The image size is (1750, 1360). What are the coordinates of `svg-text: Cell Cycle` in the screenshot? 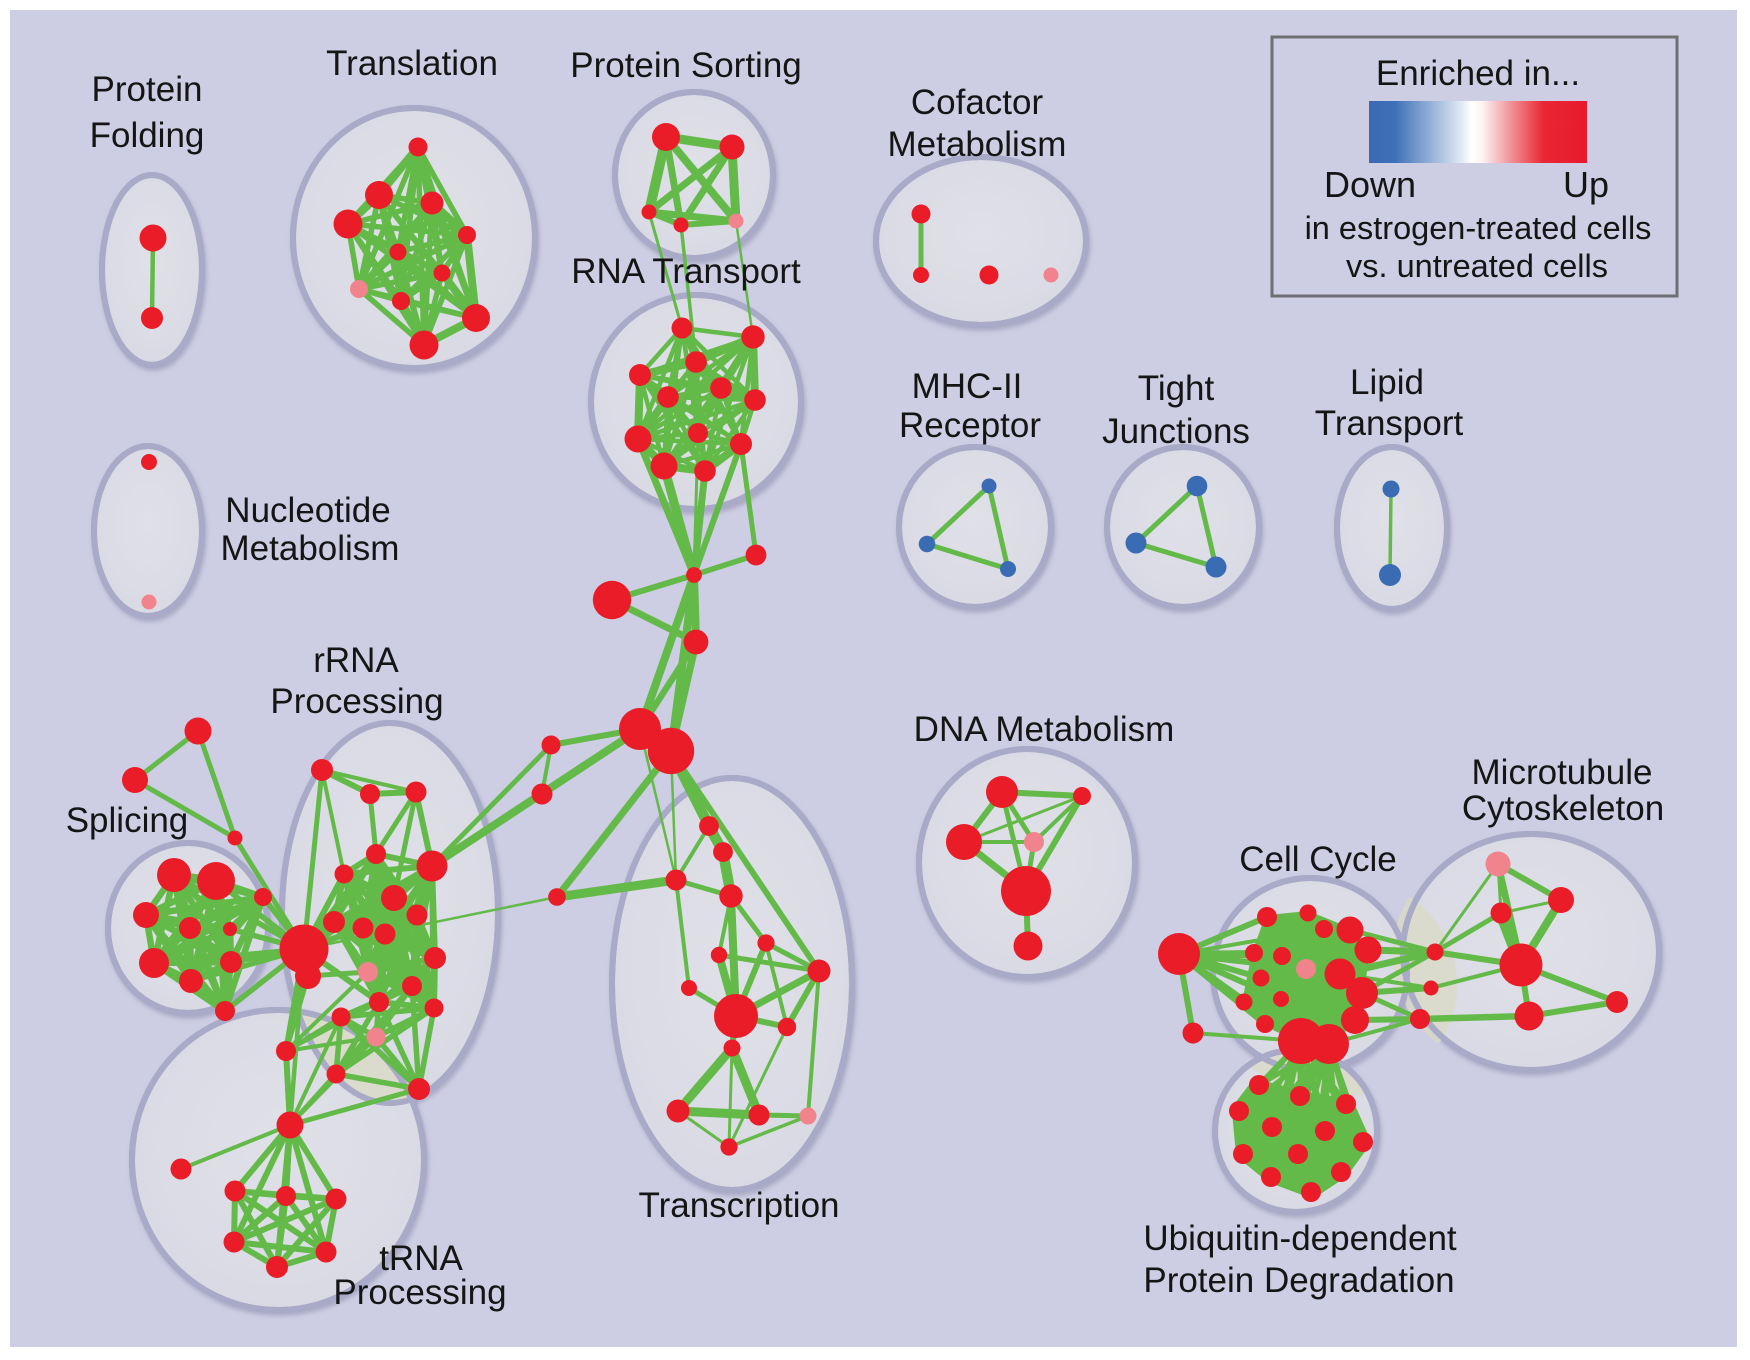 It's located at (1318, 859).